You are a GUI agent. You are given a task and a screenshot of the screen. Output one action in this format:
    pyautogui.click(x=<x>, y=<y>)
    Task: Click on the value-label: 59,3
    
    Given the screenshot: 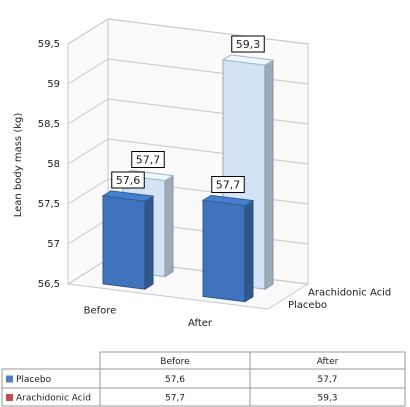 What is the action you would take?
    pyautogui.click(x=248, y=44)
    